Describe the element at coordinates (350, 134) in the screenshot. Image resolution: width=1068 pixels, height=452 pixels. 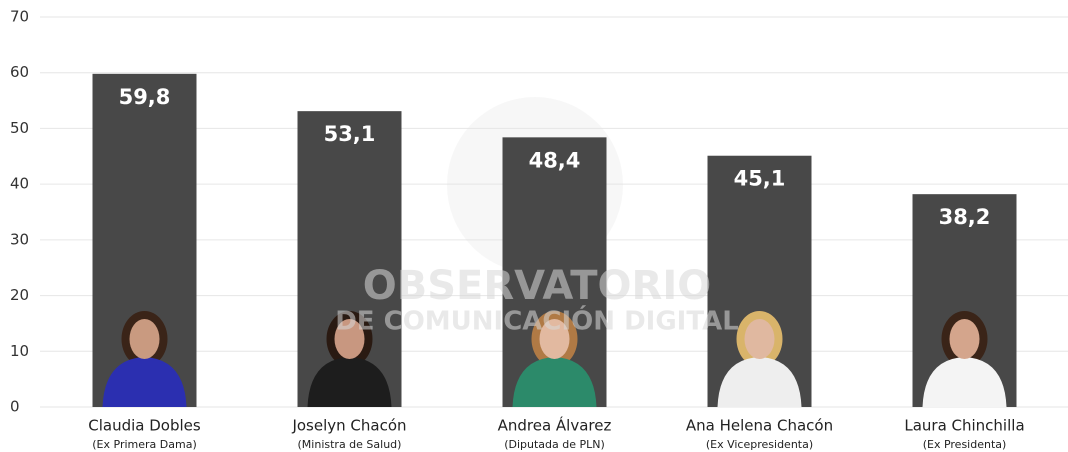
I see `value-label: 53,1` at that location.